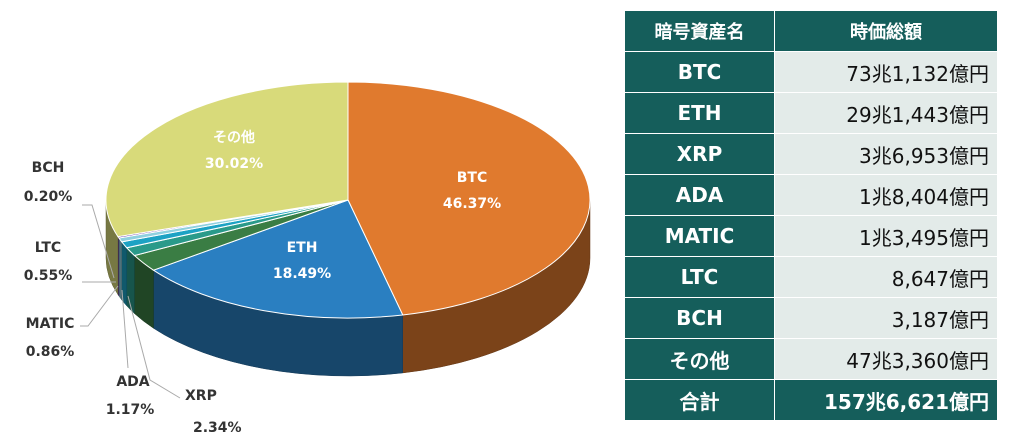 The width and height of the screenshot is (1024, 436). What do you see at coordinates (886, 400) in the screenshot?
I see `total-value: 157兆6,621億円` at bounding box center [886, 400].